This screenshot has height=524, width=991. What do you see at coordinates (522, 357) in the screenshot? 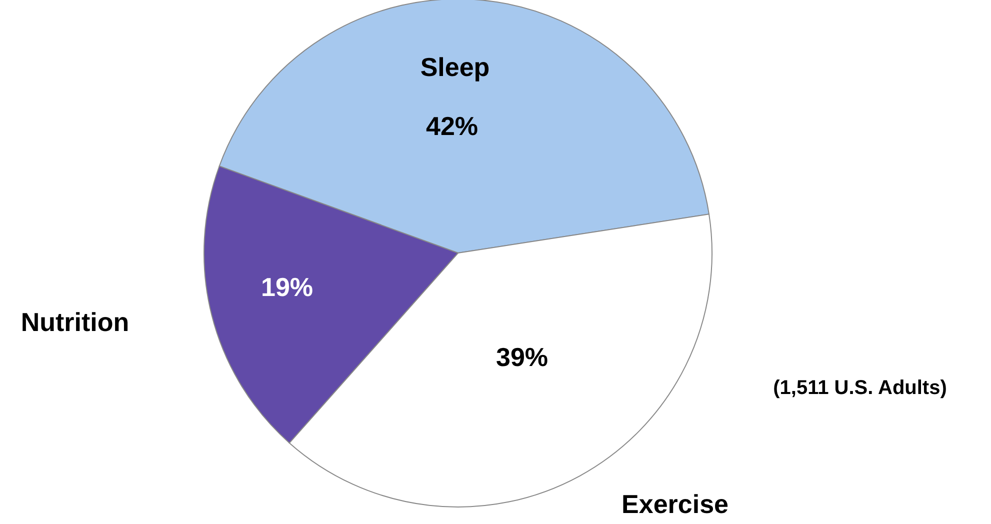
I see `data-label: 39%` at bounding box center [522, 357].